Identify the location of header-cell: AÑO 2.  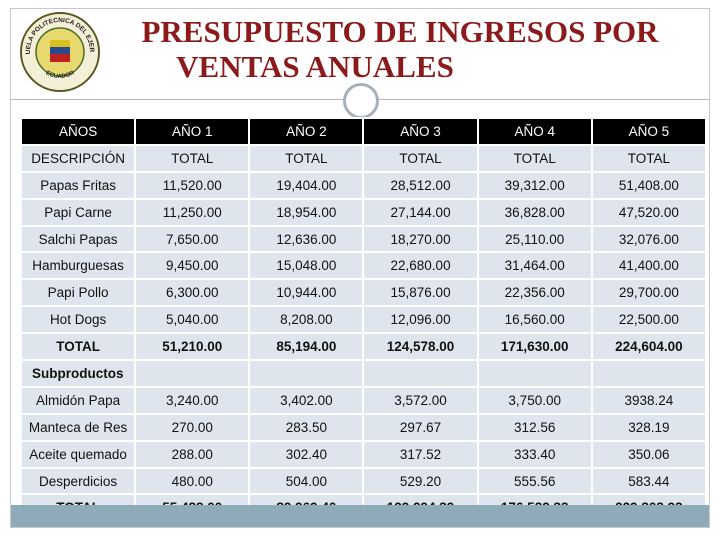
(306, 131).